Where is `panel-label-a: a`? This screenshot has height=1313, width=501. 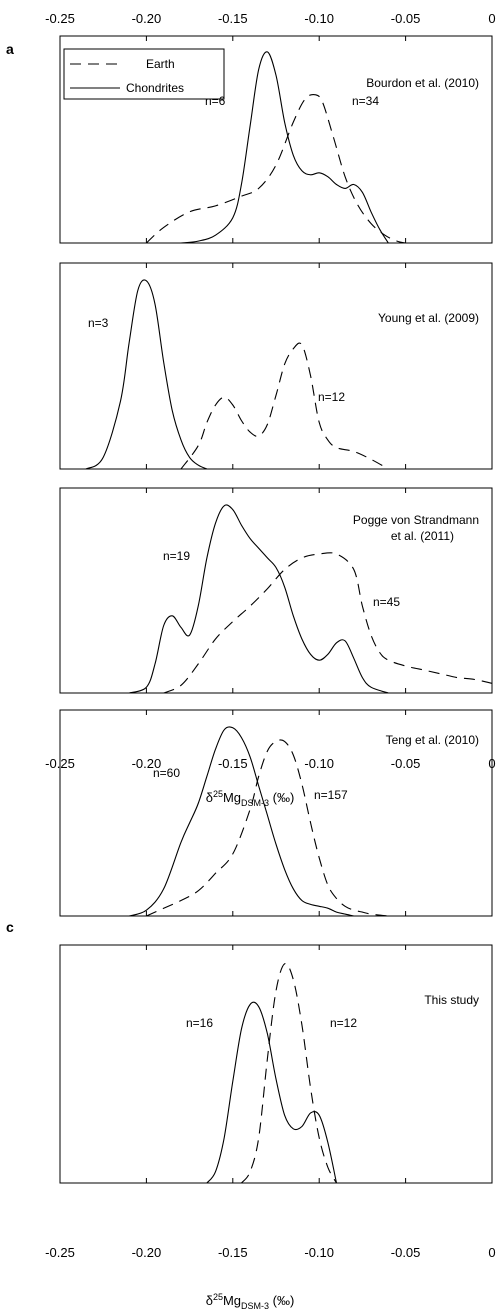 panel-label-a: a is located at coordinates (10, 49).